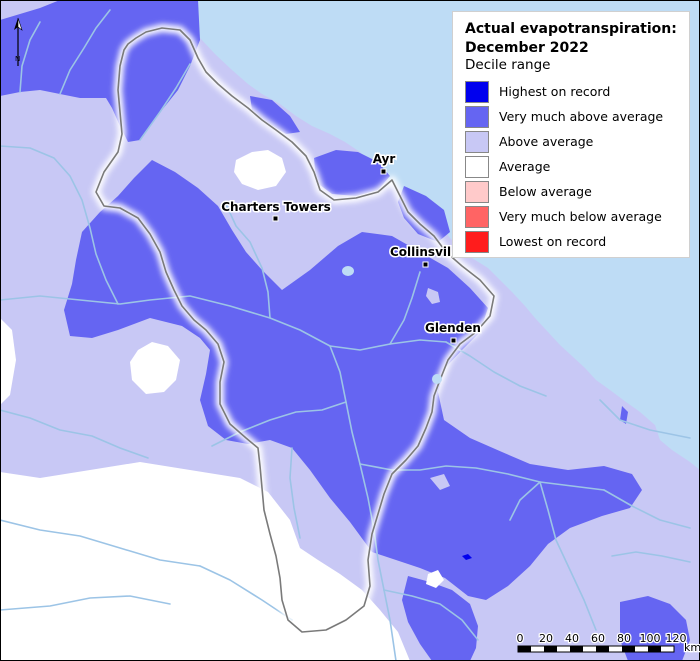 This screenshot has width=700, height=661. Describe the element at coordinates (420, 252) in the screenshot. I see `town-label: Collinsvil` at that location.